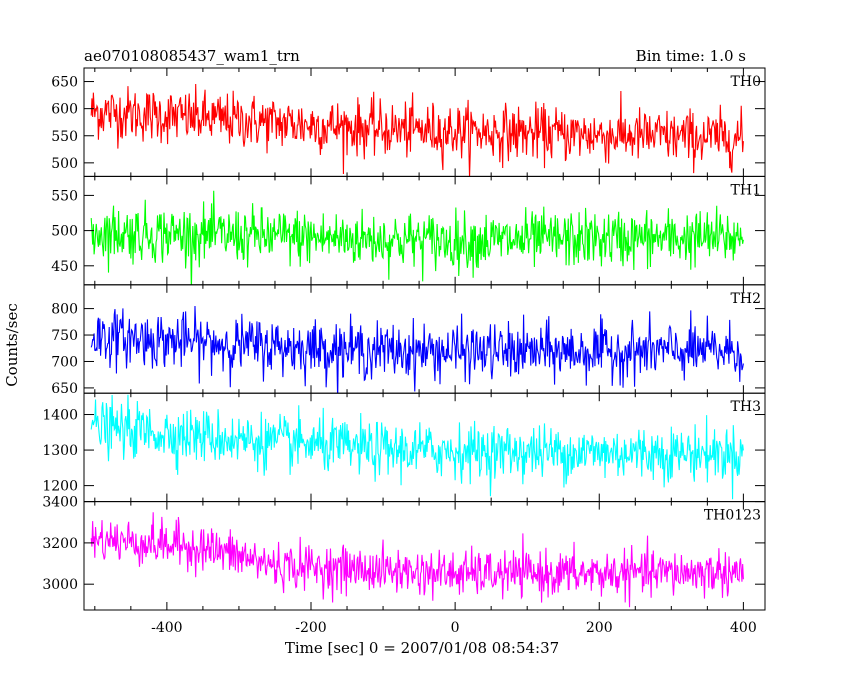  What do you see at coordinates (64, 110) in the screenshot?
I see `y-tick-label: 600` at bounding box center [64, 110].